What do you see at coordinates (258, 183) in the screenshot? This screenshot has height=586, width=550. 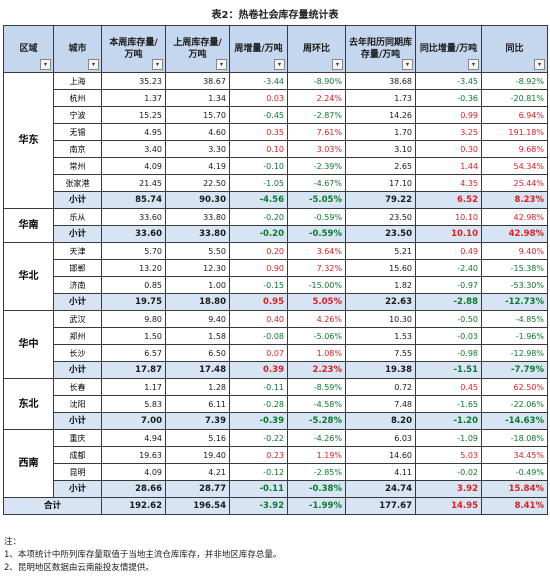 I see `cell-week-change: -1.05` at bounding box center [258, 183].